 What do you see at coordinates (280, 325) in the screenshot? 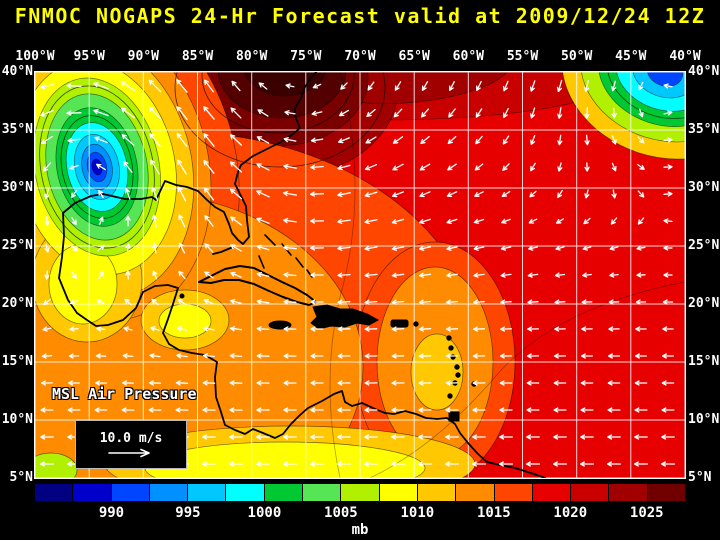
I see `jamaica` at bounding box center [280, 325].